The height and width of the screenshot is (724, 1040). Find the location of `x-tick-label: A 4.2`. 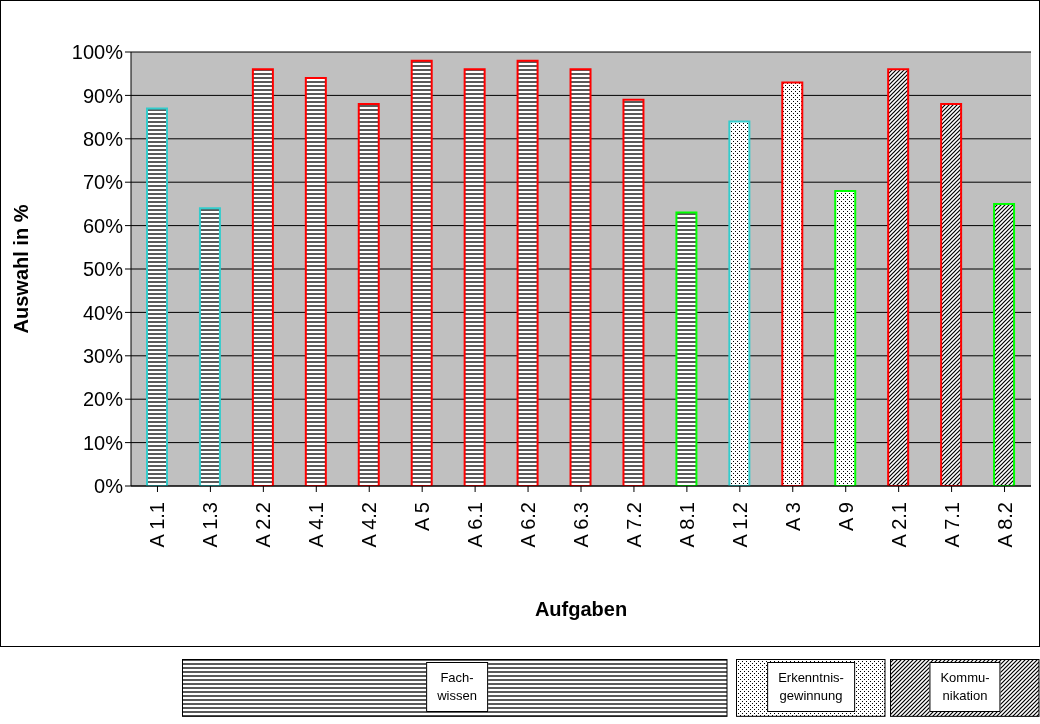

x-tick-label: A 4.2 is located at coordinates (369, 525).